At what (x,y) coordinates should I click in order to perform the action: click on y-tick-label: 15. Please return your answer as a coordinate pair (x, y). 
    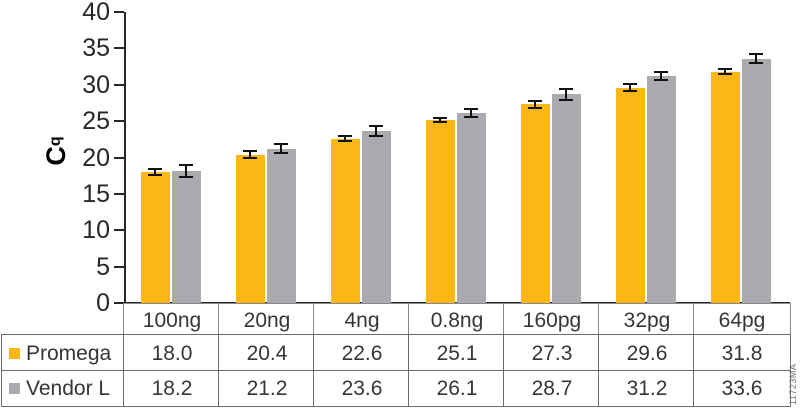
    Looking at the image, I should click on (96, 193).